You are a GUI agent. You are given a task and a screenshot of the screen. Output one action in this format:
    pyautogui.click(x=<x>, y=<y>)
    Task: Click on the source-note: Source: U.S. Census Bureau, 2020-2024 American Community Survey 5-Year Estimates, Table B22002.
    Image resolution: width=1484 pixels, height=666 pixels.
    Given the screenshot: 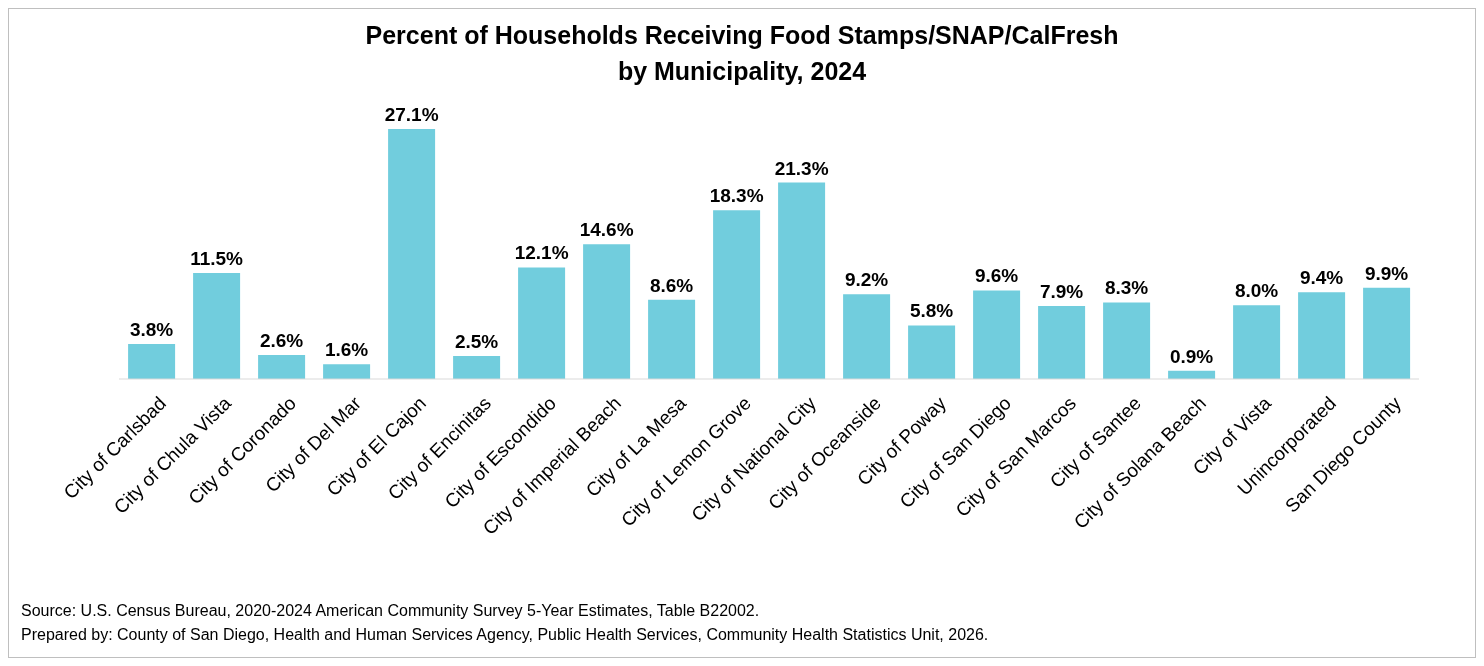 What is the action you would take?
    pyautogui.click(x=391, y=611)
    